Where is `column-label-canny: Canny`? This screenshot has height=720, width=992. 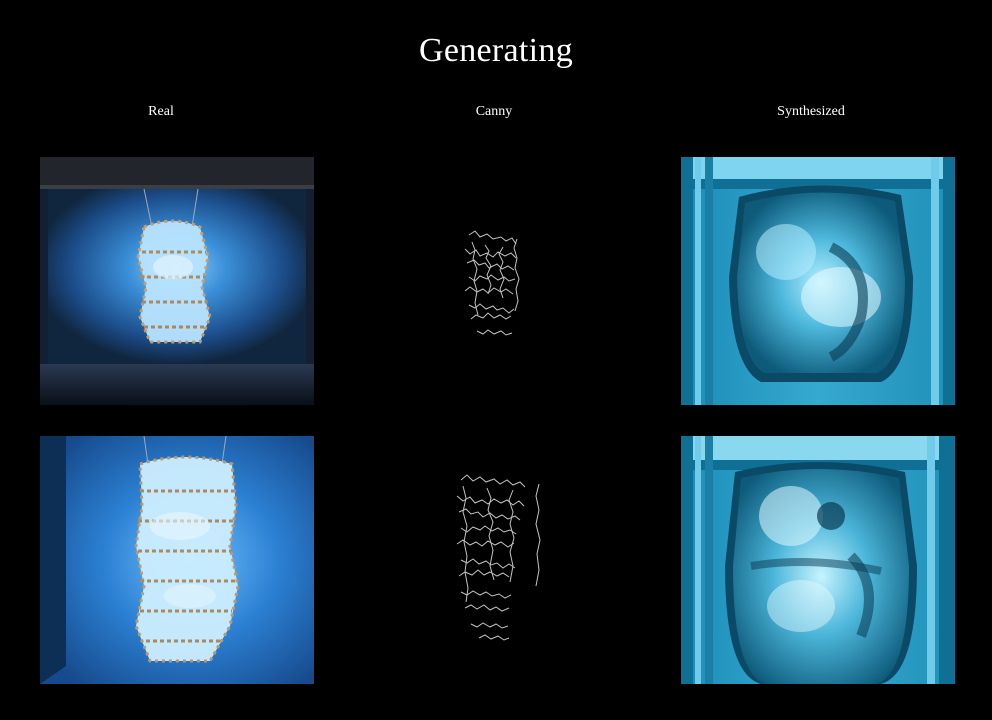 column-label-canny: Canny is located at coordinates (494, 111).